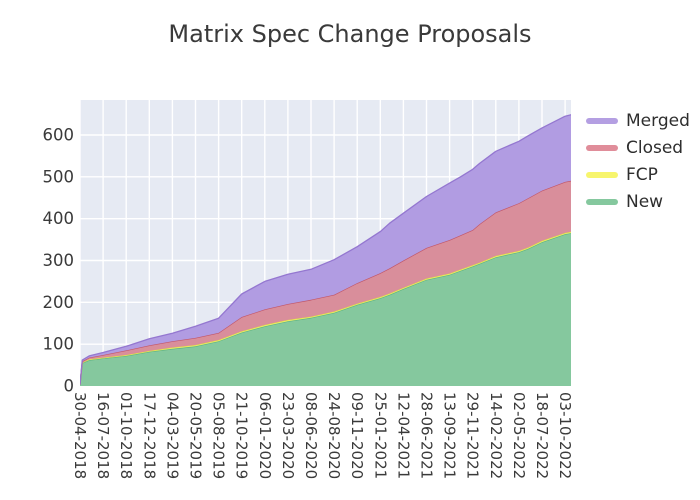 The height and width of the screenshot is (500, 700). What do you see at coordinates (565, 435) in the screenshot?
I see `x-tick-label: 03-10-2022` at bounding box center [565, 435].